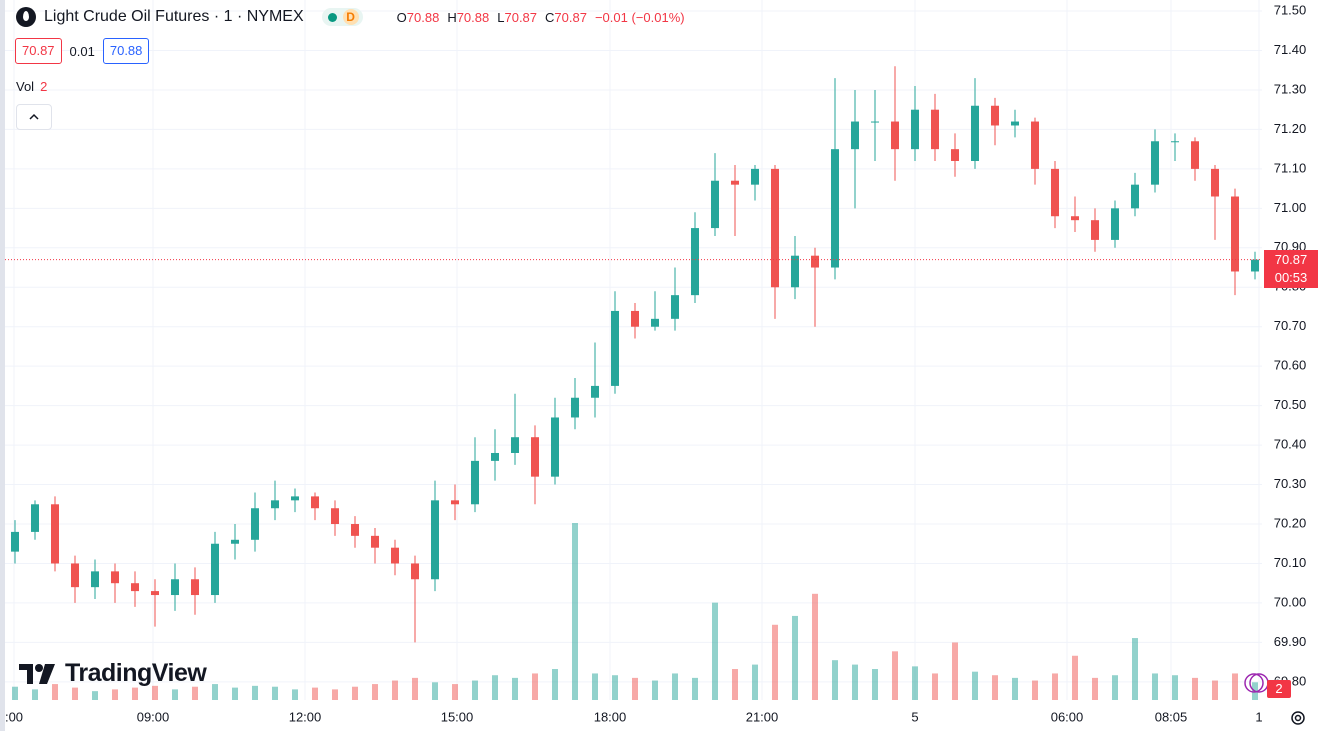 The width and height of the screenshot is (1318, 731). I want to click on ohlc-value: 70.88, so click(473, 17).